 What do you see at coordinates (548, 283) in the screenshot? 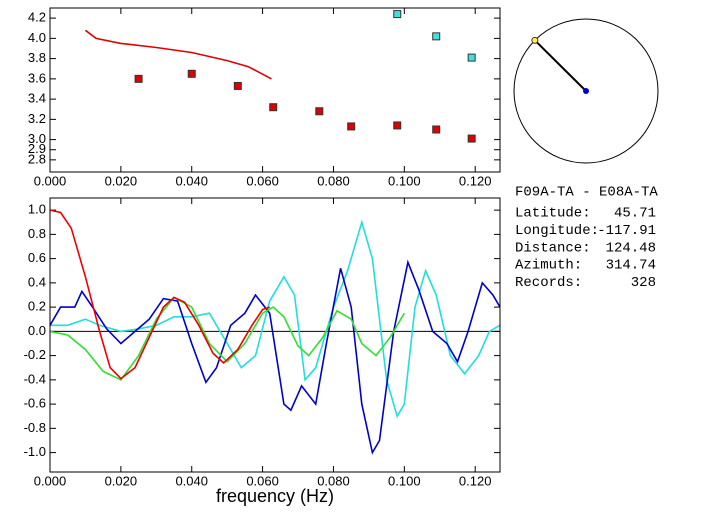
I see `info-label: Records:` at bounding box center [548, 283].